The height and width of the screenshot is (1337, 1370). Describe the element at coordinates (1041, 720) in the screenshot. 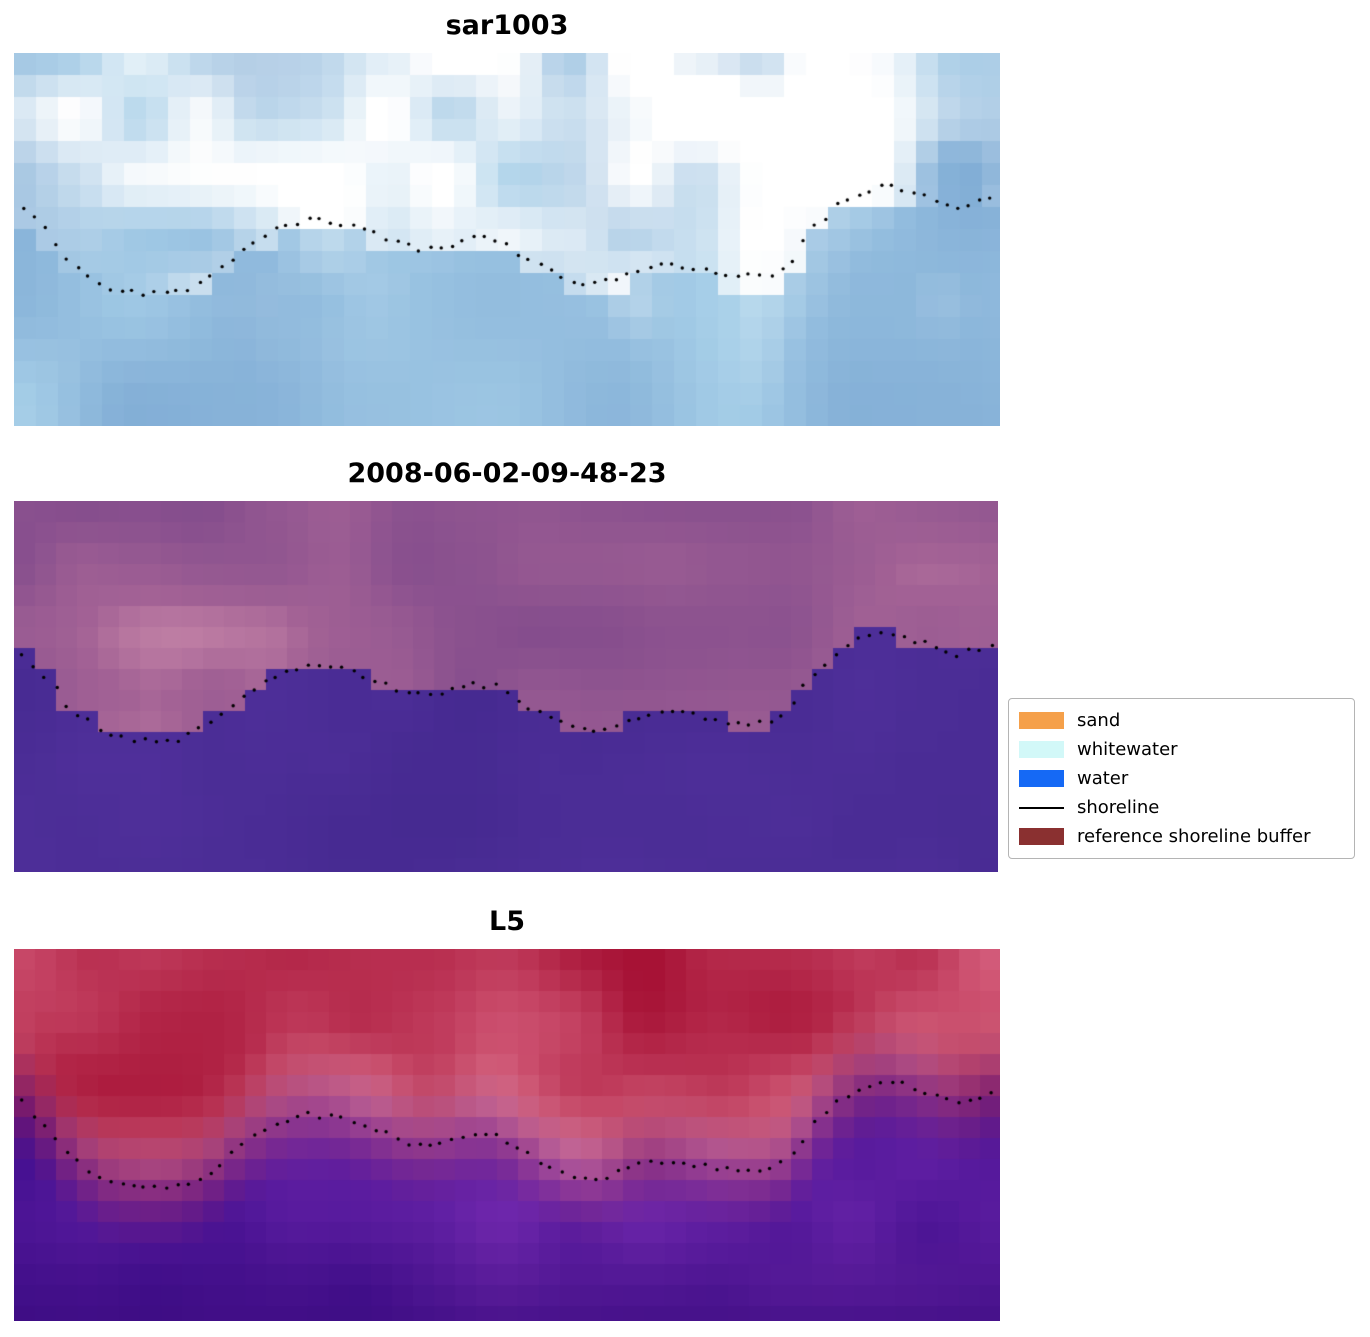

I see `sand-swatch` at that location.